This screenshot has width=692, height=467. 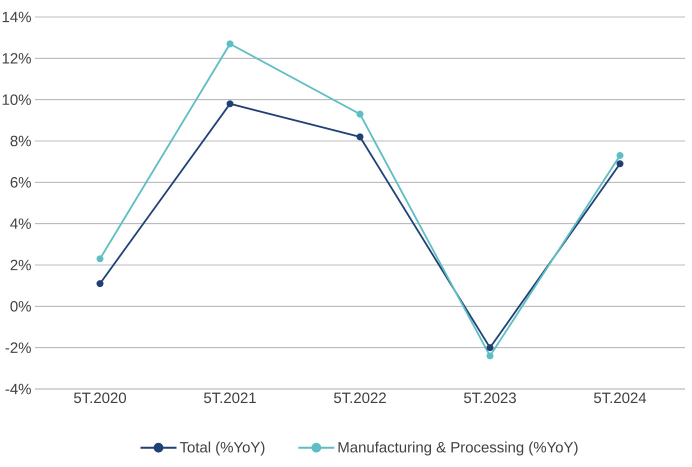 I want to click on x-tick-label: 5T.2023, so click(x=490, y=398).